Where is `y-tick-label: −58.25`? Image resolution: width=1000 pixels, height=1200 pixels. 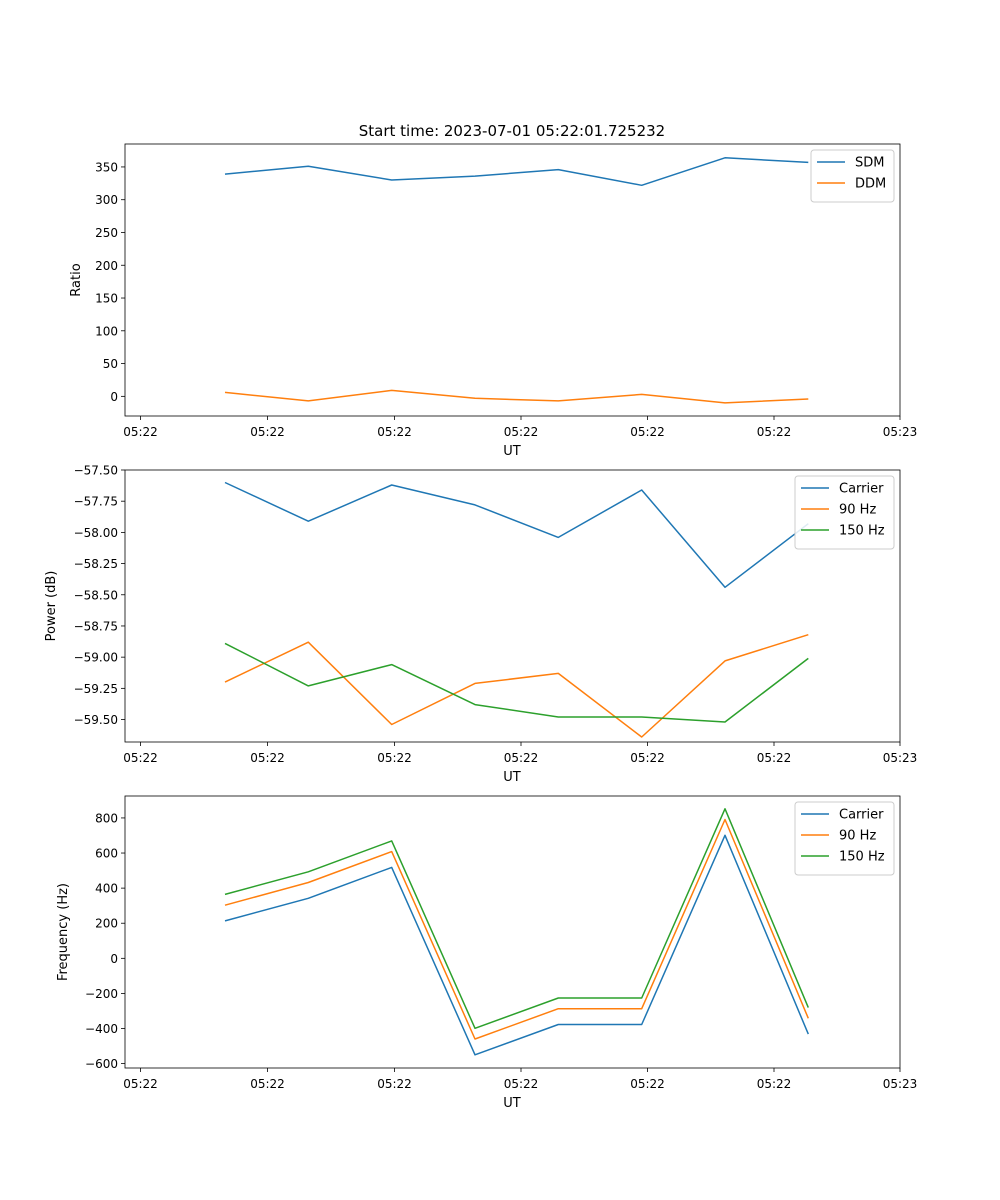 y-tick-label: −58.25 is located at coordinates (96, 564).